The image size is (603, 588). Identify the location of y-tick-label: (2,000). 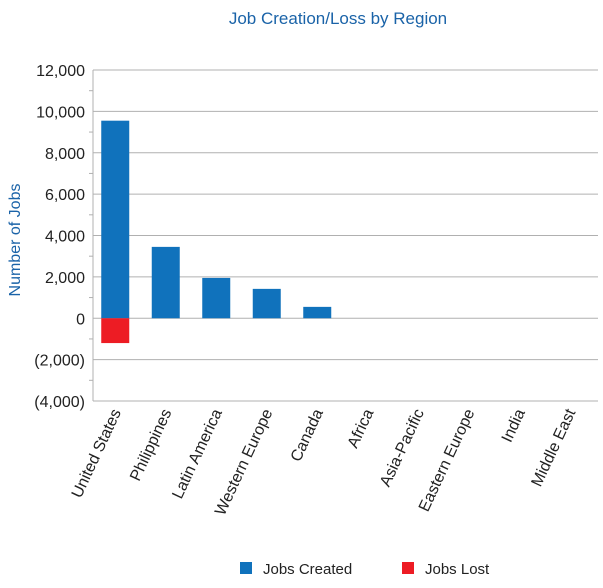
(59, 361).